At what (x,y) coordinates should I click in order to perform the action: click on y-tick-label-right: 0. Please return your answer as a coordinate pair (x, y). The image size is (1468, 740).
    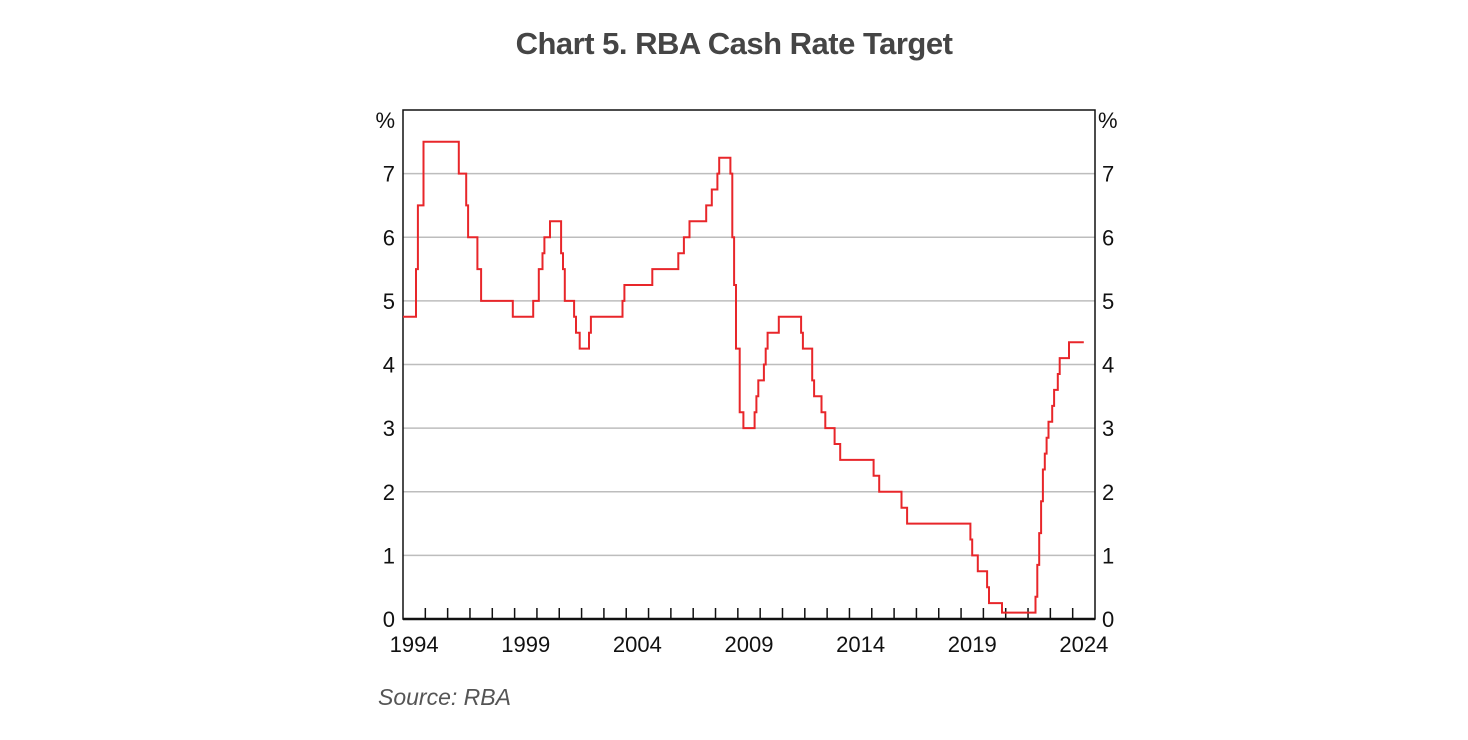
    Looking at the image, I should click on (1108, 619).